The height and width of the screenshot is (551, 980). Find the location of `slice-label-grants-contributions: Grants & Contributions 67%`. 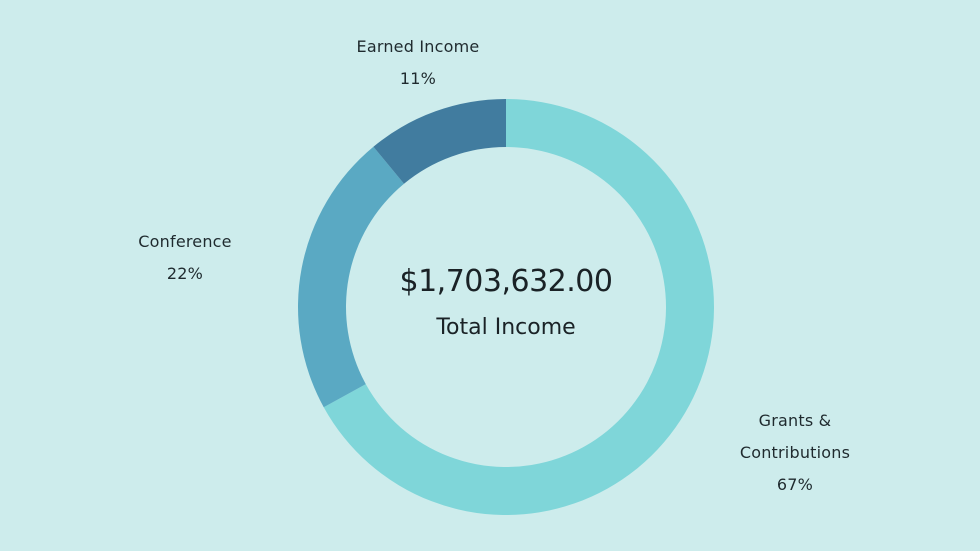

slice-label-grants-contributions: Grants & Contributions 67% is located at coordinates (795, 453).